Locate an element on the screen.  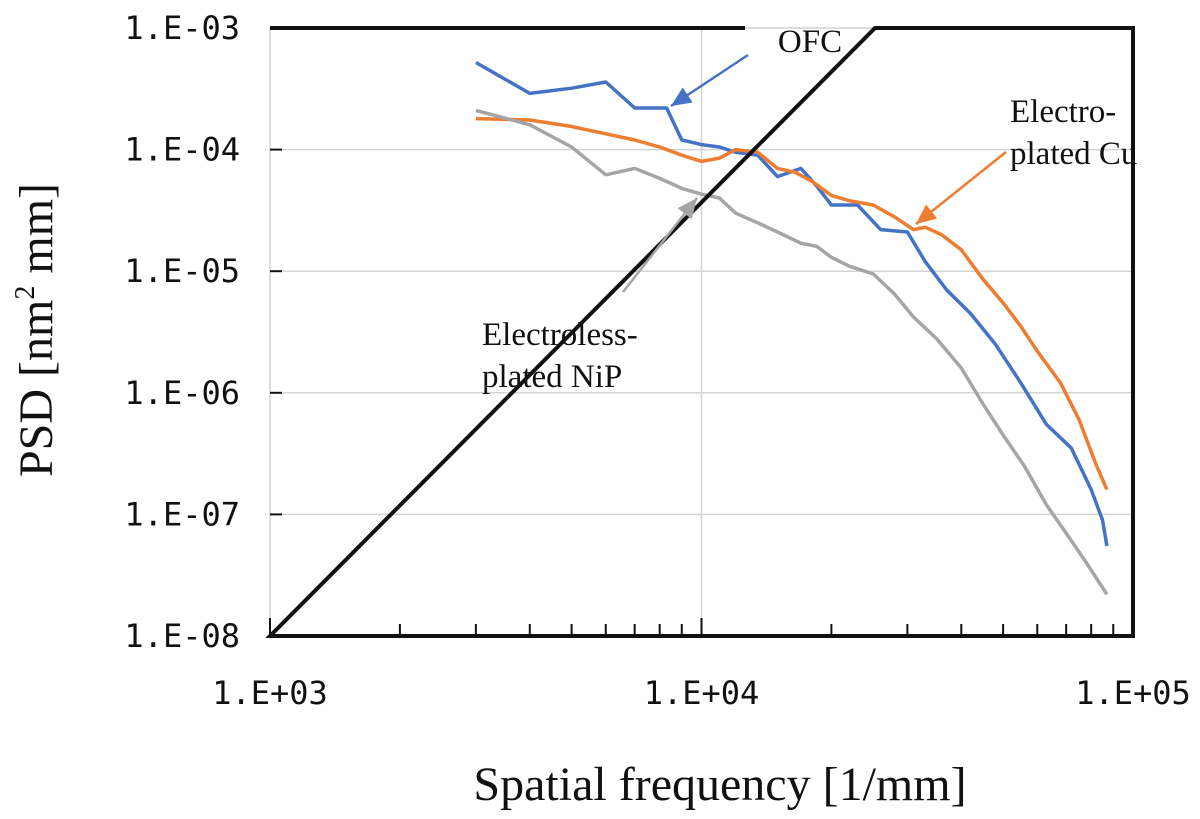
annotation-ofc-line-0: OFC is located at coordinates (810, 42).